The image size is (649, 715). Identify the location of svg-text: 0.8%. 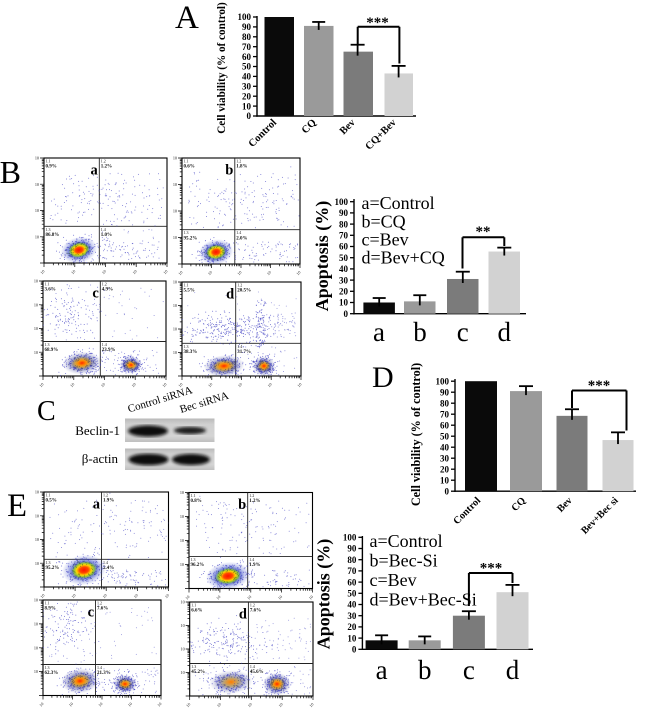
(196, 501).